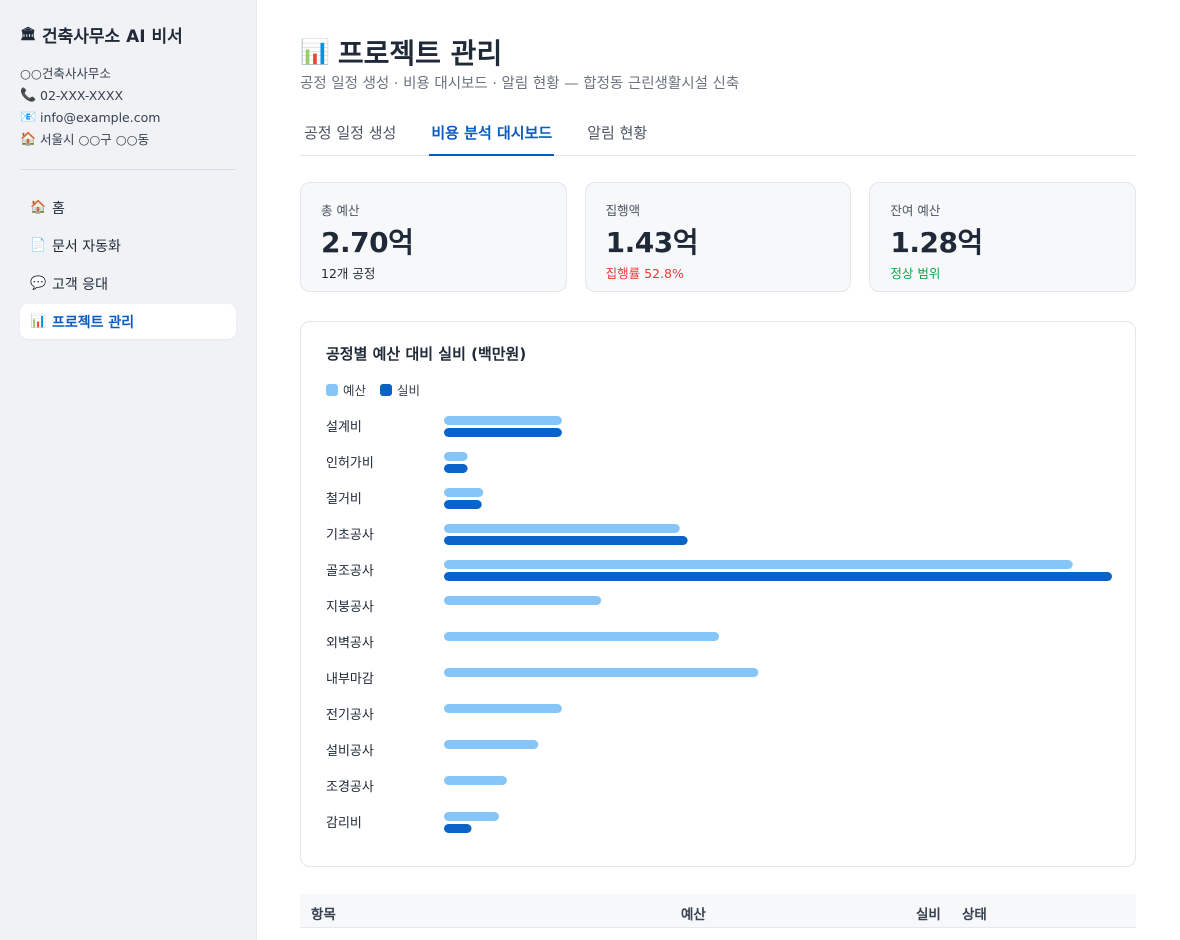 The width and height of the screenshot is (1180, 940). Describe the element at coordinates (38, 283) in the screenshot. I see `speech-bubble-icon: 💬` at that location.